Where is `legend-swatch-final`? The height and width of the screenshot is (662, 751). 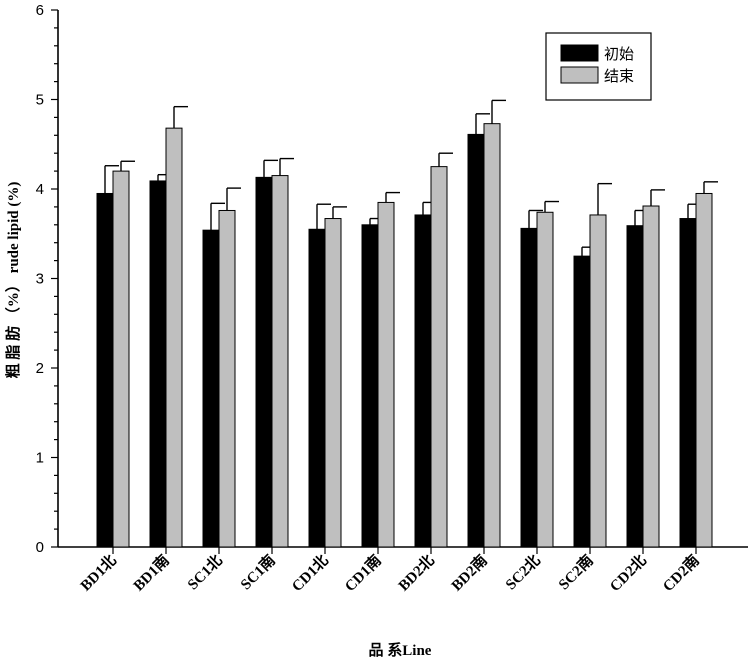 legend-swatch-final is located at coordinates (579, 75).